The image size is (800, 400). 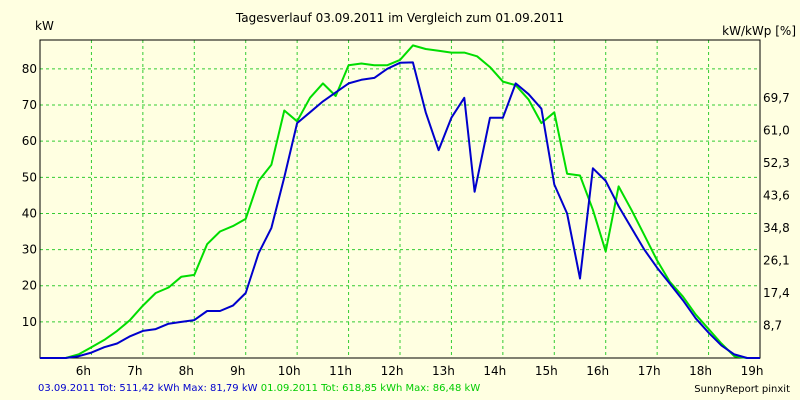 What do you see at coordinates (29, 195) in the screenshot?
I see `y-axis-left-ticks: 10 20 30 40 50 60 70 80` at bounding box center [29, 195].